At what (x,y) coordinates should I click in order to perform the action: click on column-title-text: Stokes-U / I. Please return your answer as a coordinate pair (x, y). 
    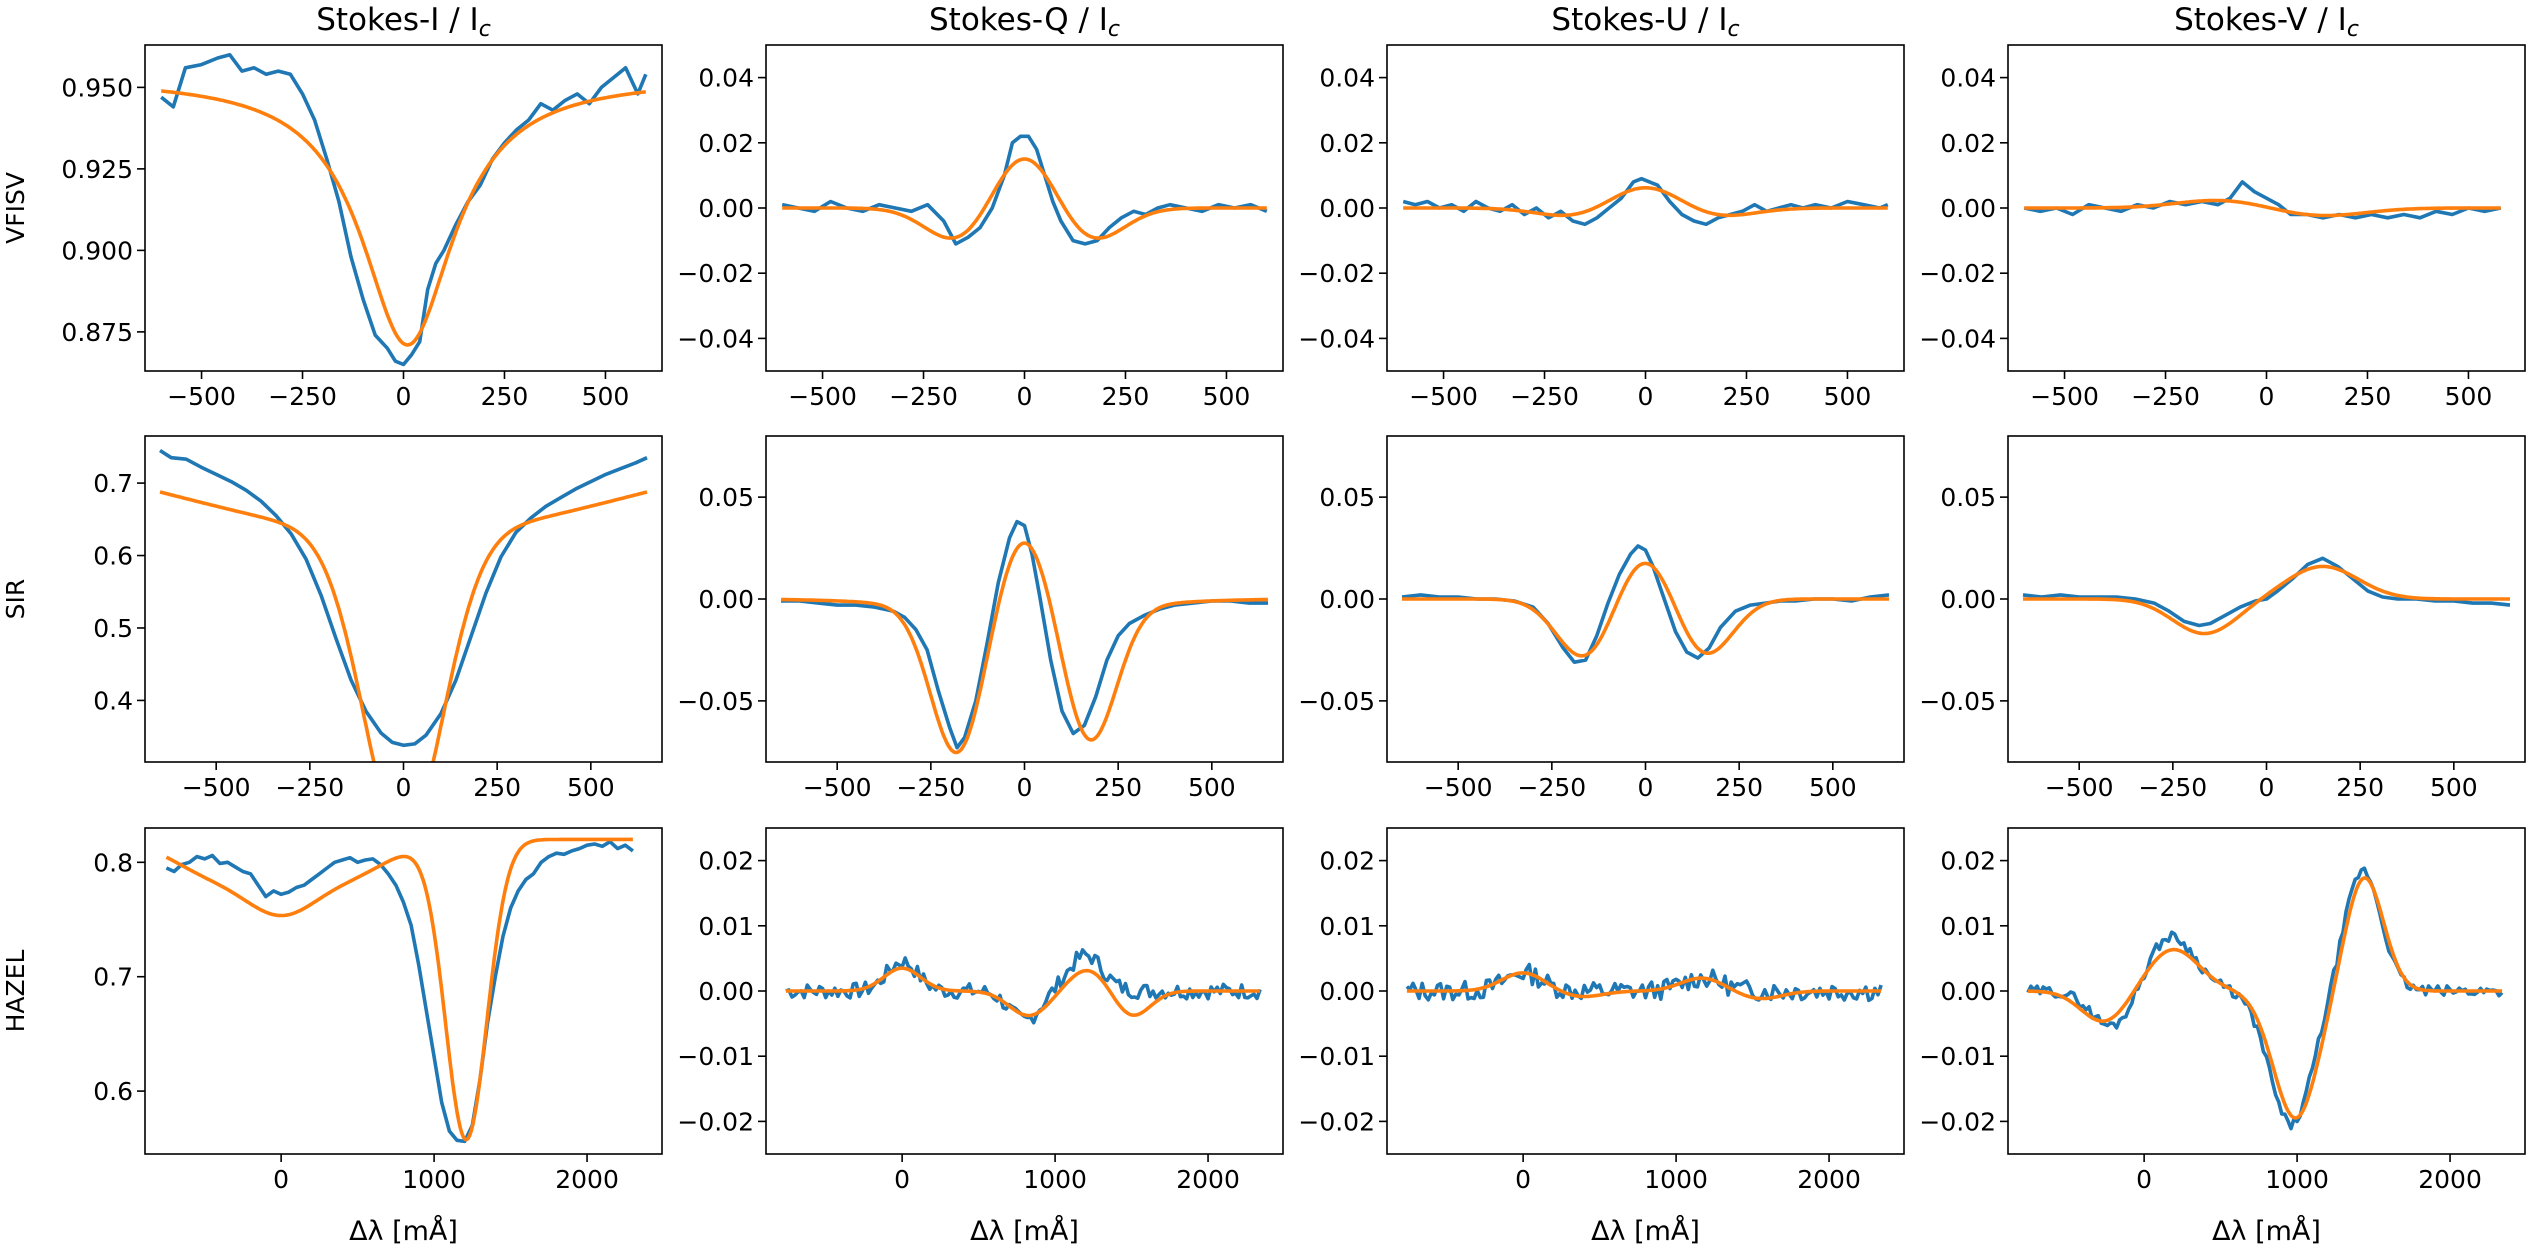
    Looking at the image, I should click on (1639, 20).